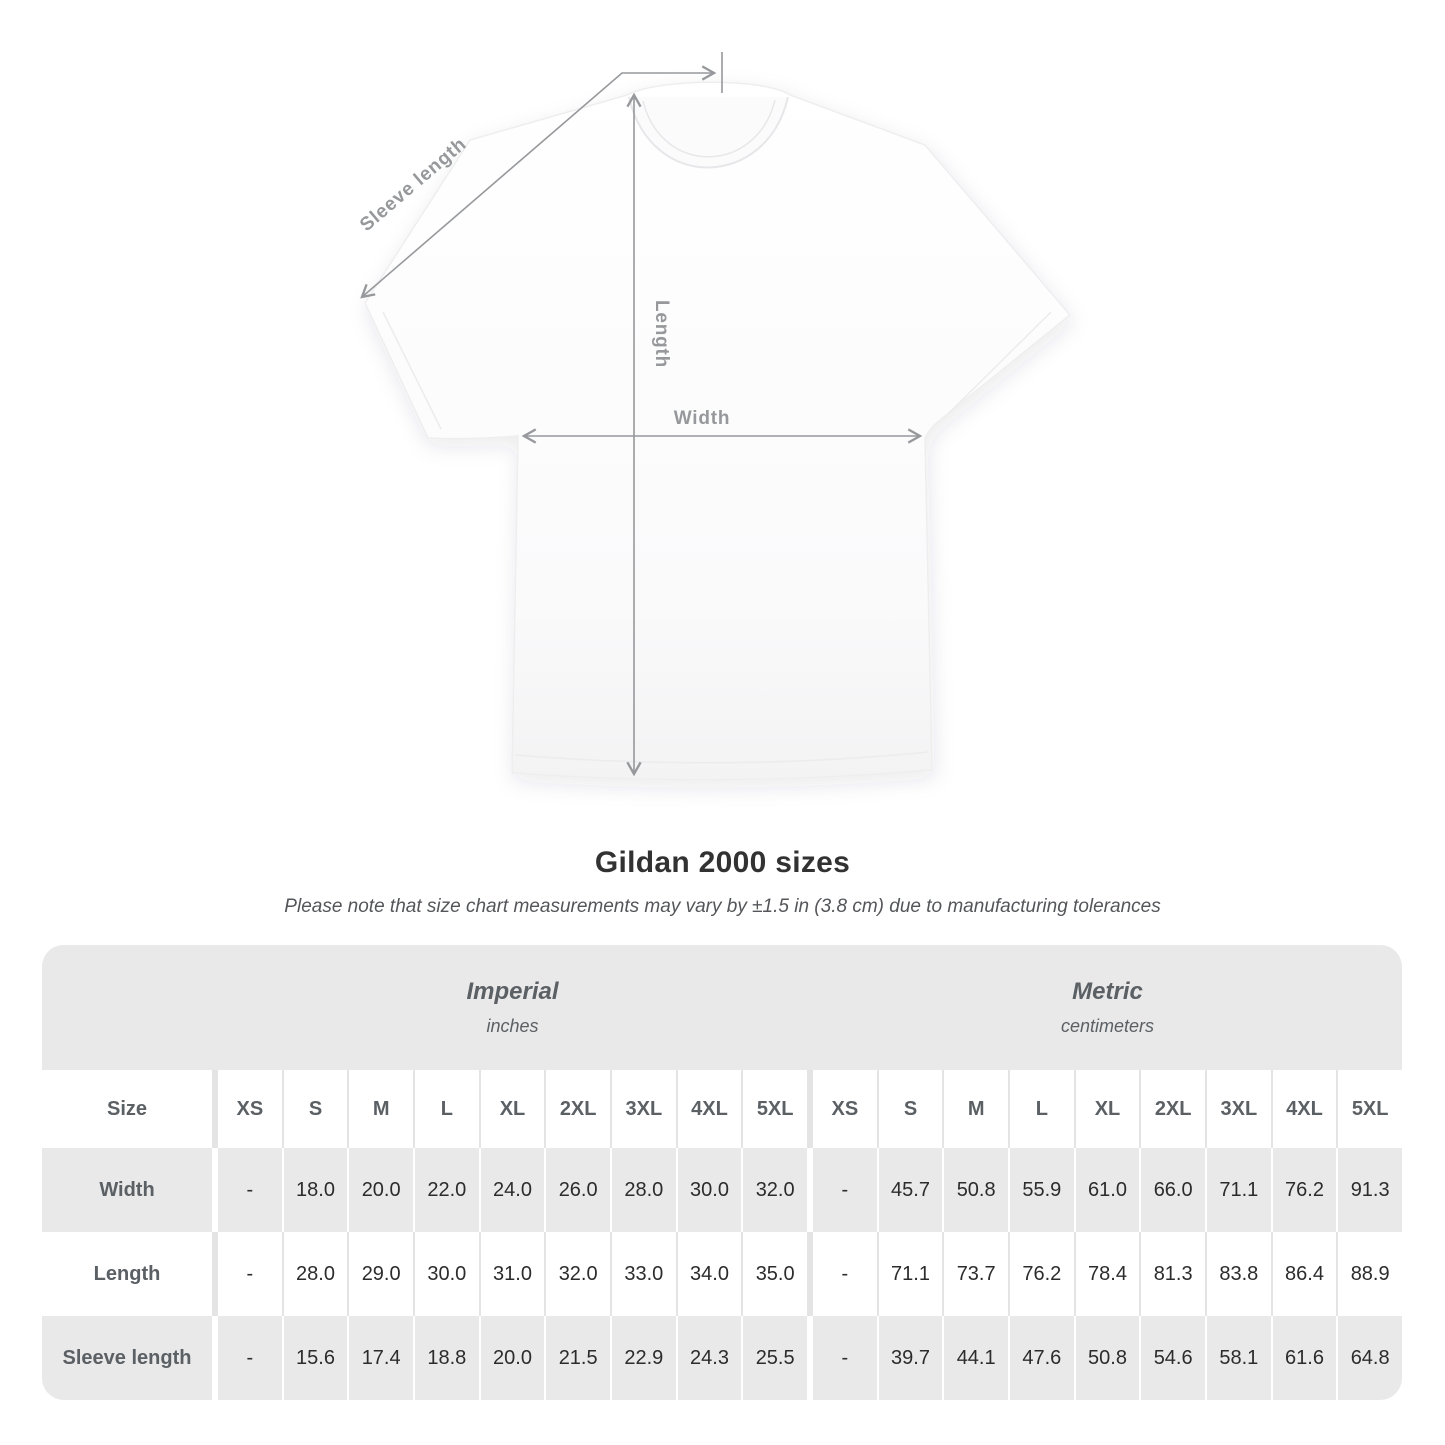  Describe the element at coordinates (722, 862) in the screenshot. I see `page-title: Gildan 2000 sizes` at that location.